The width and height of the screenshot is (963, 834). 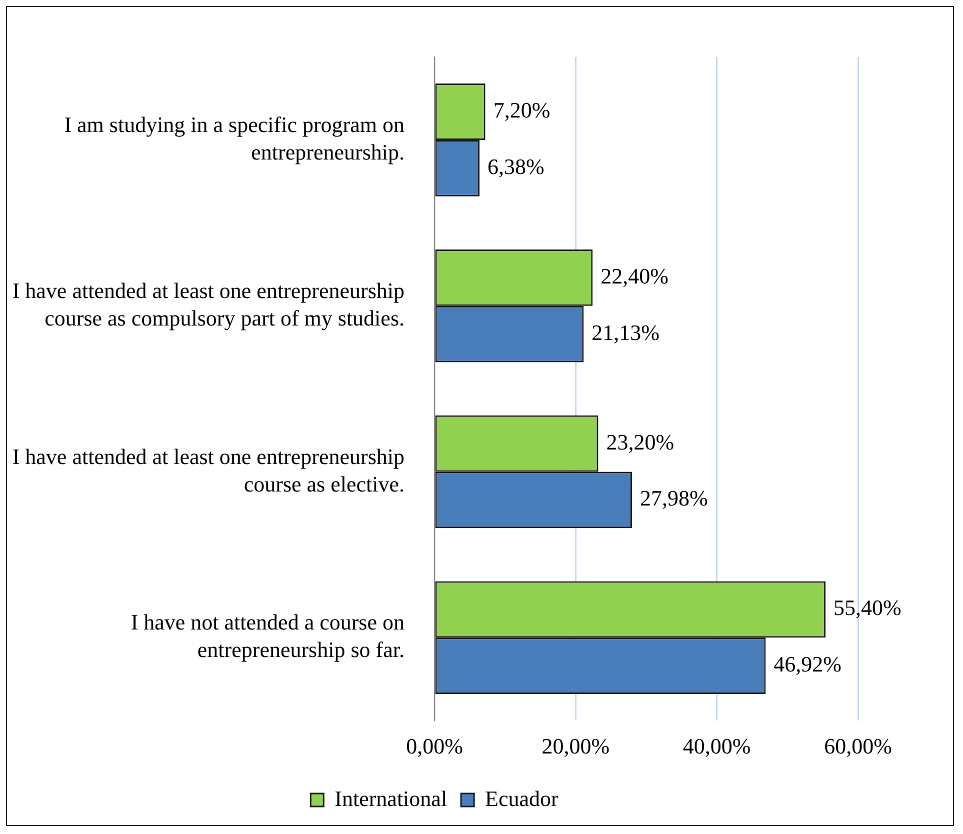 I want to click on data-label: 21,13%, so click(x=626, y=332).